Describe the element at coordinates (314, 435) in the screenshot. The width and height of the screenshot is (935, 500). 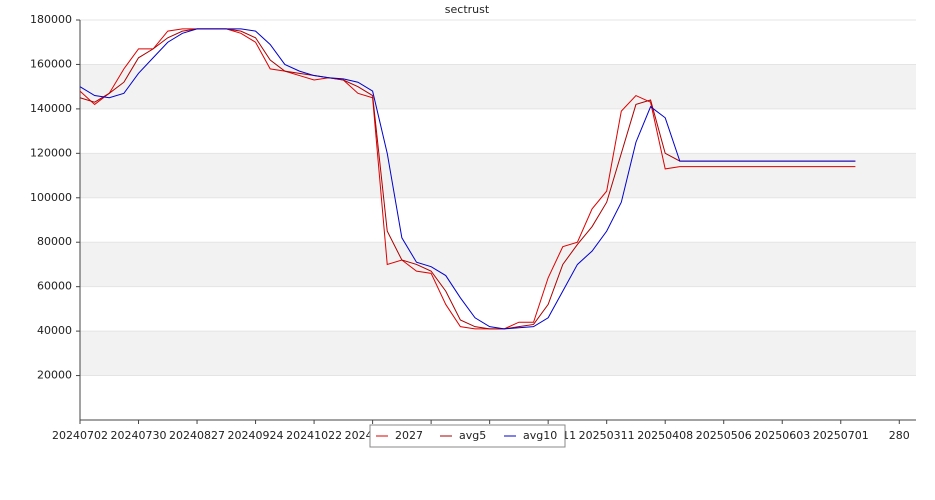
I see `x-tick-label: 20241022` at that location.